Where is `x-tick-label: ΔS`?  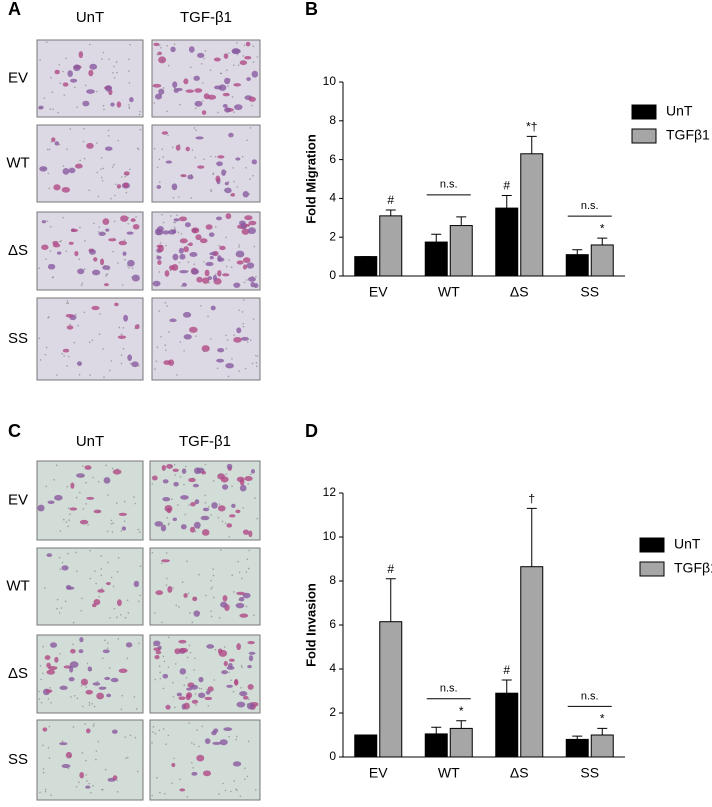 x-tick-label: ΔS is located at coordinates (519, 773).